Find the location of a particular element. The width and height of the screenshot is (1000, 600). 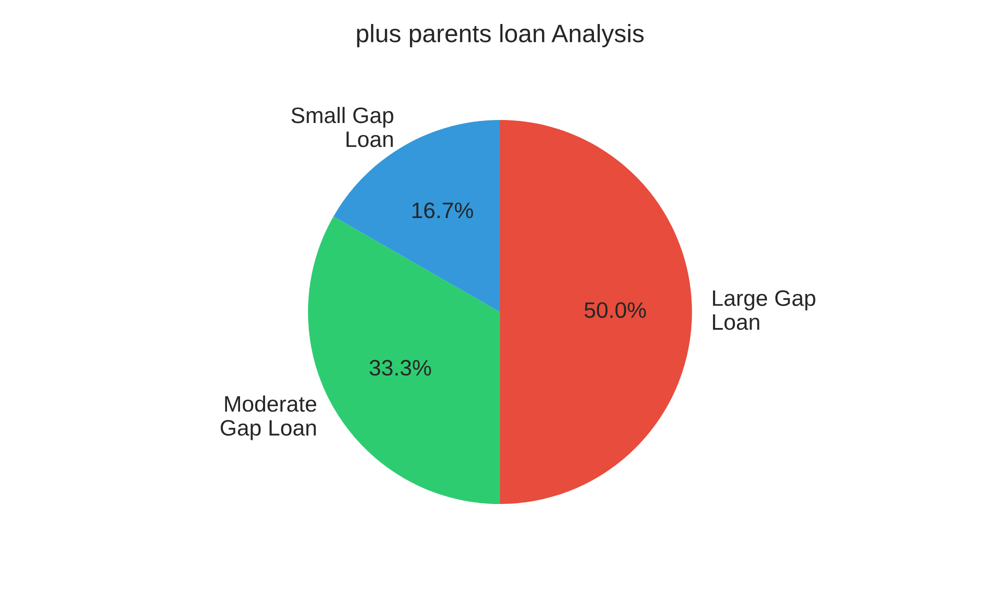

data-label: 16.7% is located at coordinates (443, 210).